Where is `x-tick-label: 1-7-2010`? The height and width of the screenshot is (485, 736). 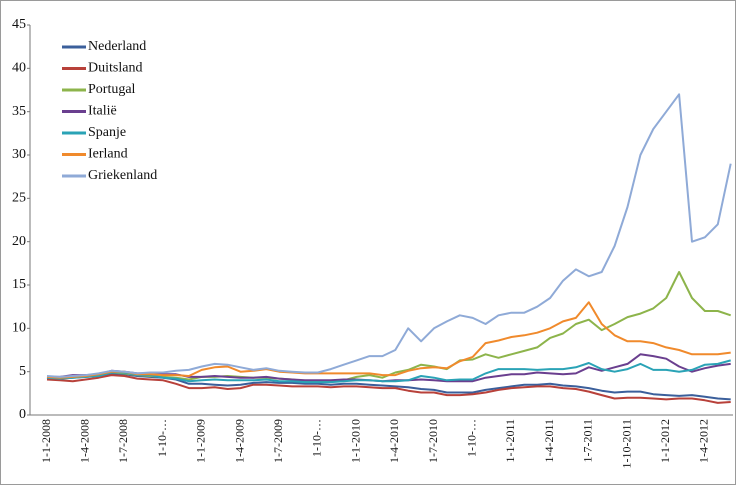
x-tick-label: 1-7-2010 is located at coordinates (433, 441).